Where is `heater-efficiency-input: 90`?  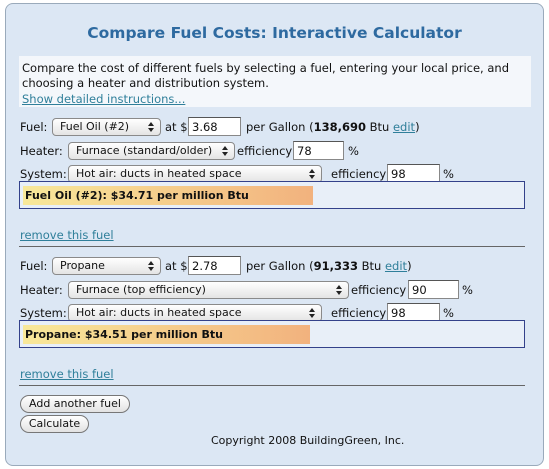 heater-efficiency-input: 90 is located at coordinates (433, 289).